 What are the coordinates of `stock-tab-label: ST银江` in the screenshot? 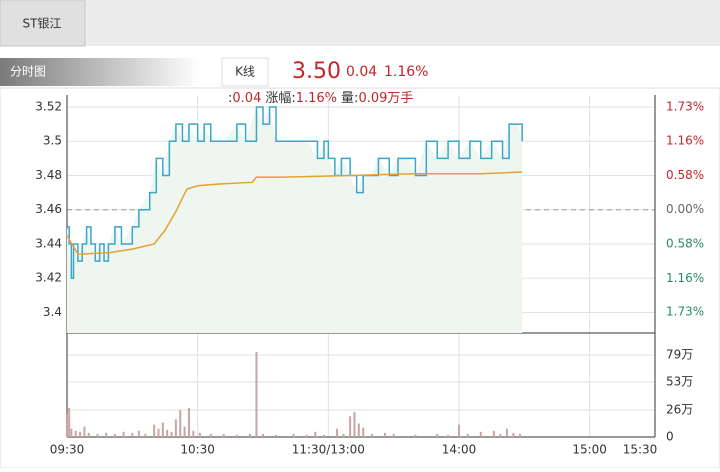 It's located at (42, 24).